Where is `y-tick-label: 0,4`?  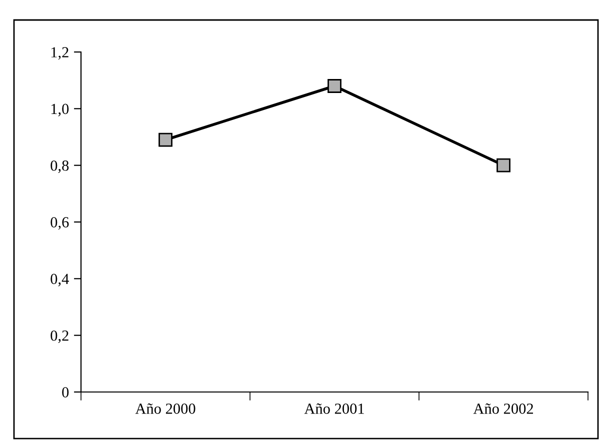 y-tick-label: 0,4 is located at coordinates (59, 280).